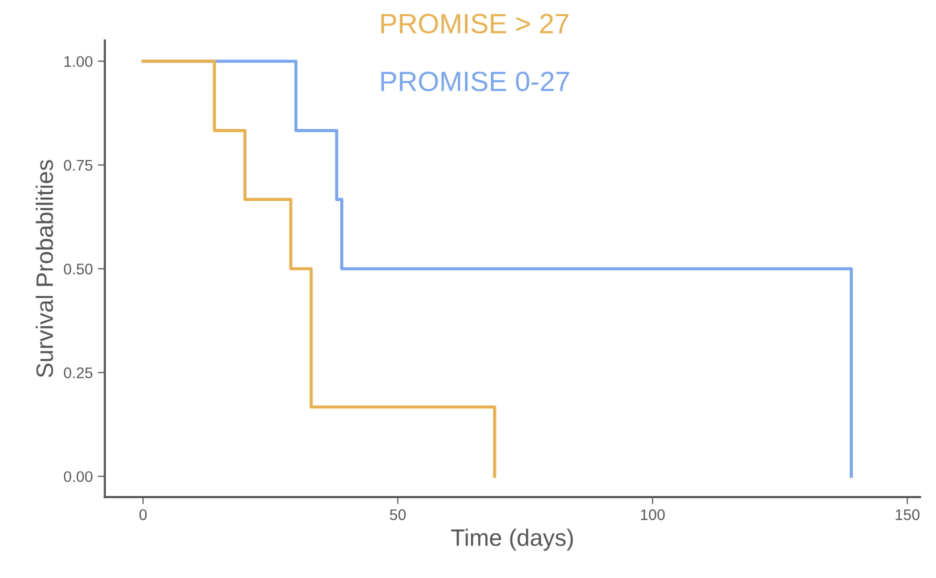 The height and width of the screenshot is (578, 936). Describe the element at coordinates (78, 476) in the screenshot. I see `y-tick-label: 0.00` at that location.